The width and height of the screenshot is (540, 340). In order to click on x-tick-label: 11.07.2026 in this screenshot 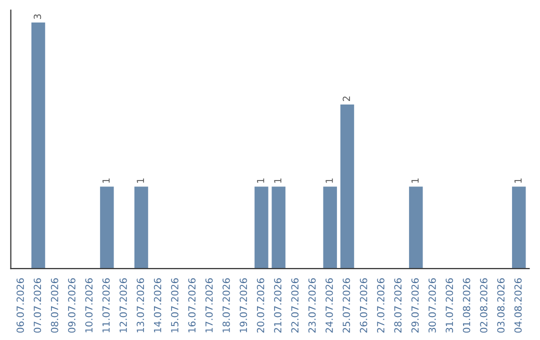, I will do `click(106, 305)`.